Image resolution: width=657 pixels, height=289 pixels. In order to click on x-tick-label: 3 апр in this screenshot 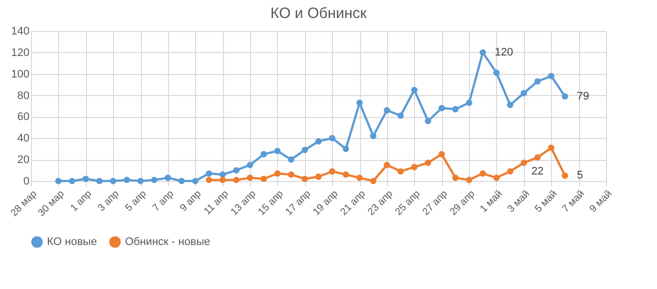, I will do `click(109, 201)`.